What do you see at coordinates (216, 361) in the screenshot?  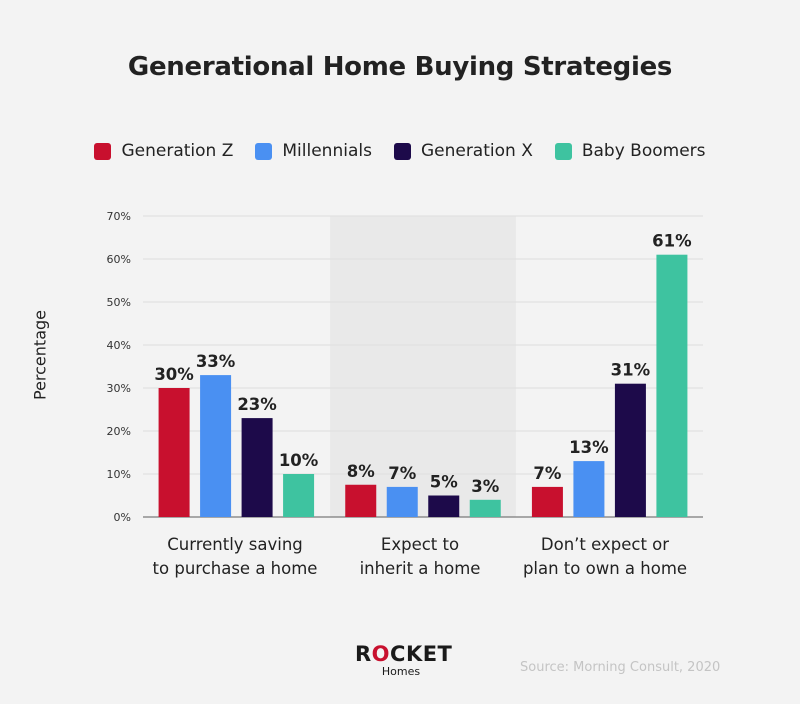 I see `data-label: 33%` at bounding box center [216, 361].